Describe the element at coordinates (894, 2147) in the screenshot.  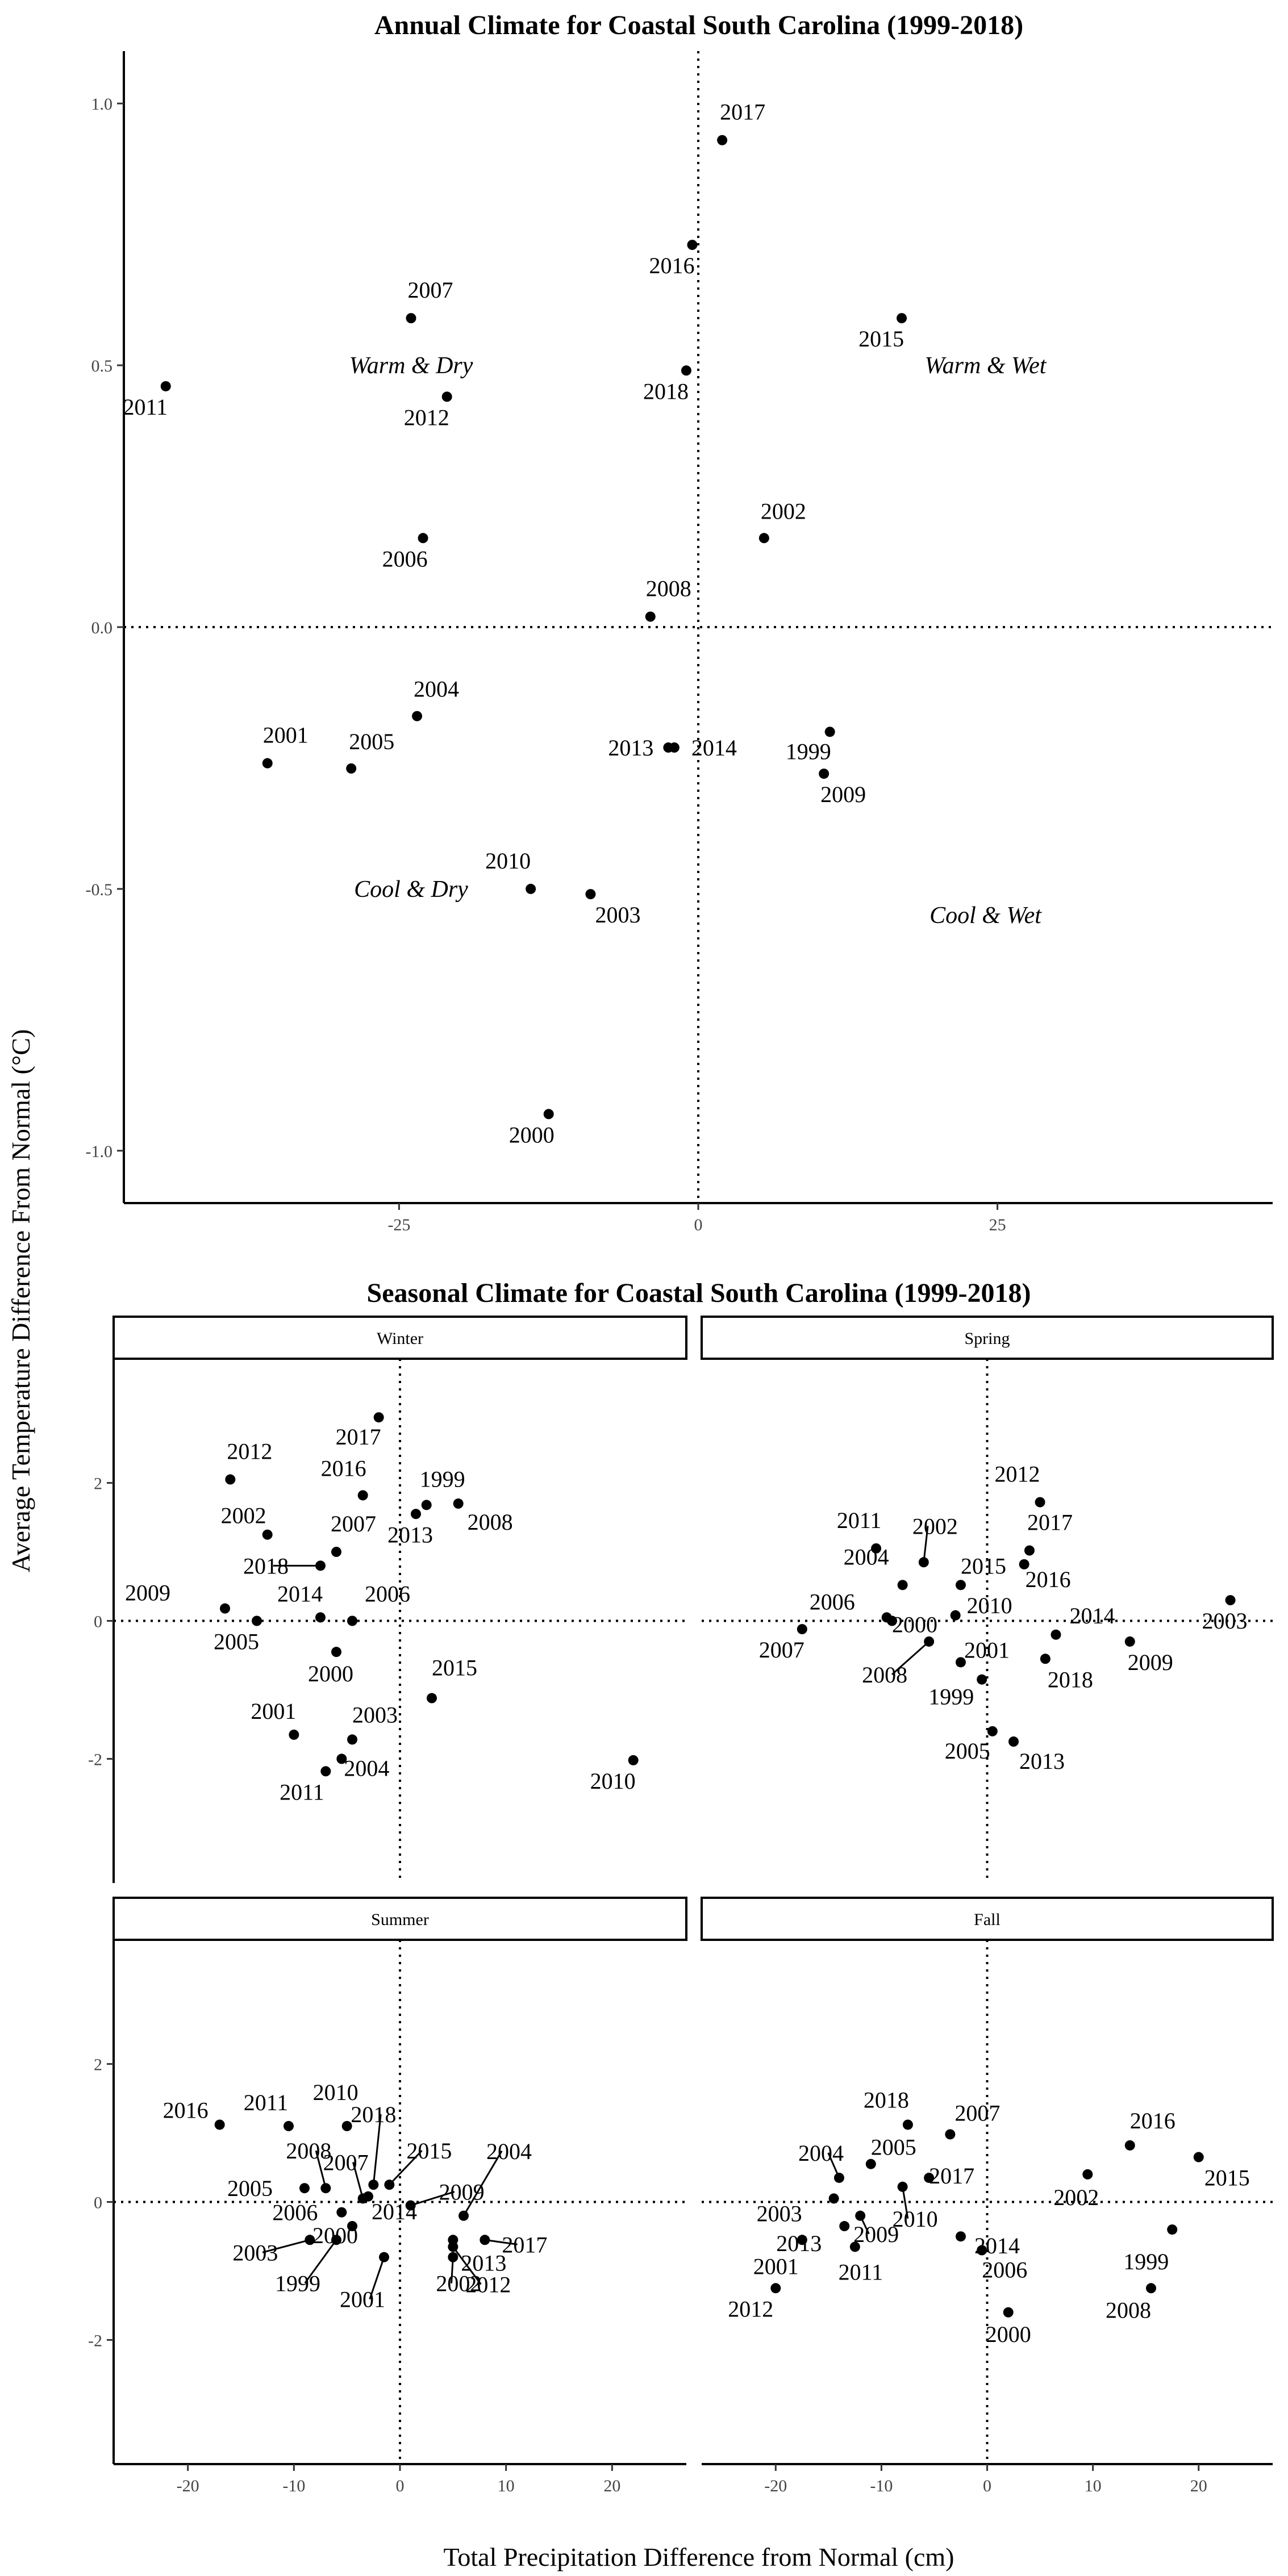
I see `fall-point-label-2005: 2005` at that location.